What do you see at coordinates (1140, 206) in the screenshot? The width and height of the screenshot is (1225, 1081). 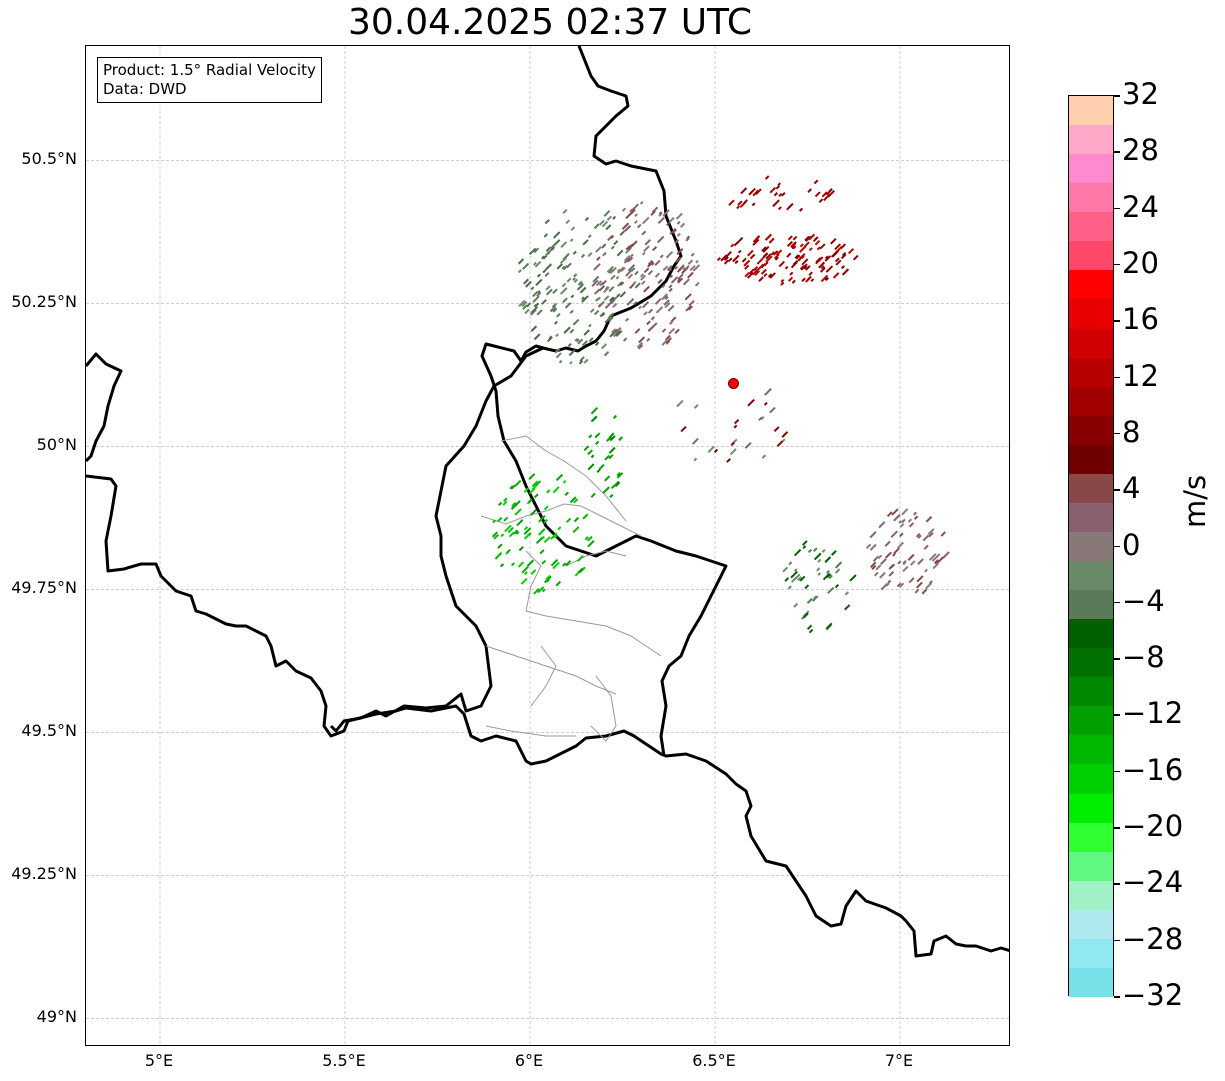 I see `colorbar-tick-label: 24` at bounding box center [1140, 206].